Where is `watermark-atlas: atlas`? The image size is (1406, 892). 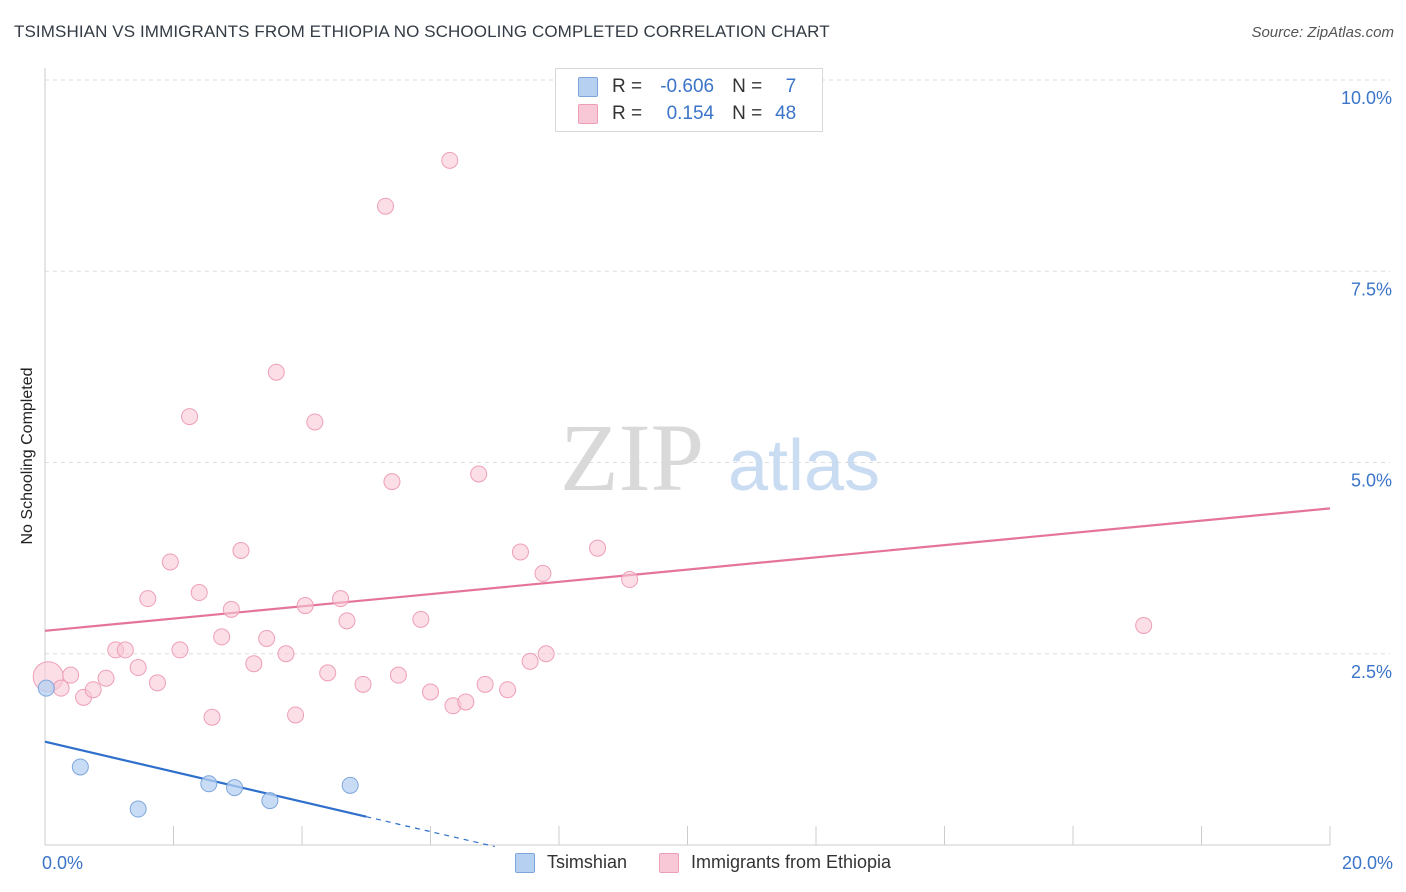
watermark-atlas: atlas is located at coordinates (804, 466).